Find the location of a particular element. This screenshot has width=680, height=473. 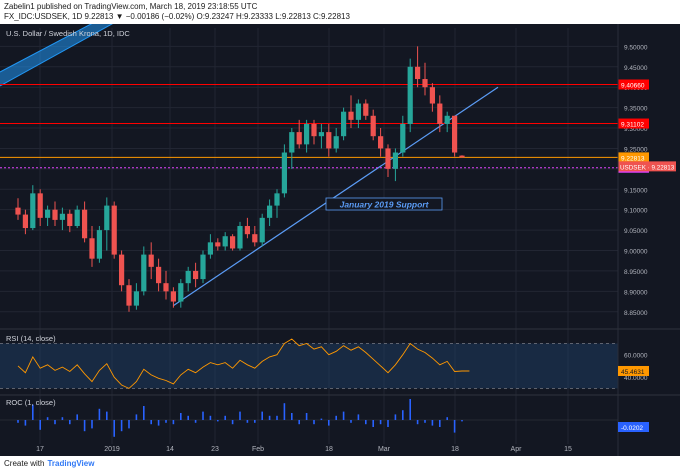

x-tick-label: Mar is located at coordinates (384, 449).